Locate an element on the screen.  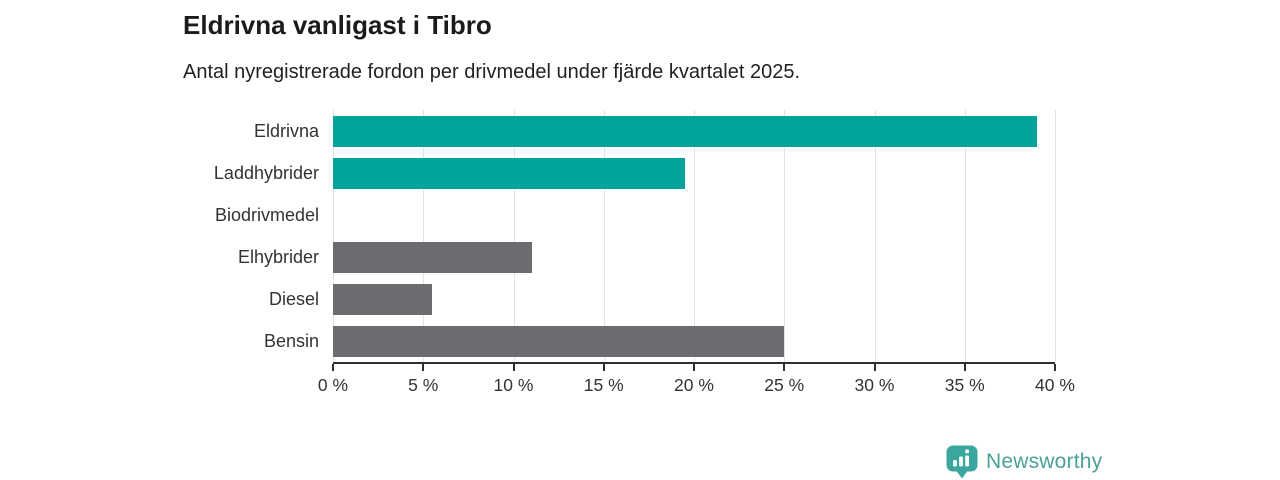
x-tick-label: 10 % is located at coordinates (513, 385).